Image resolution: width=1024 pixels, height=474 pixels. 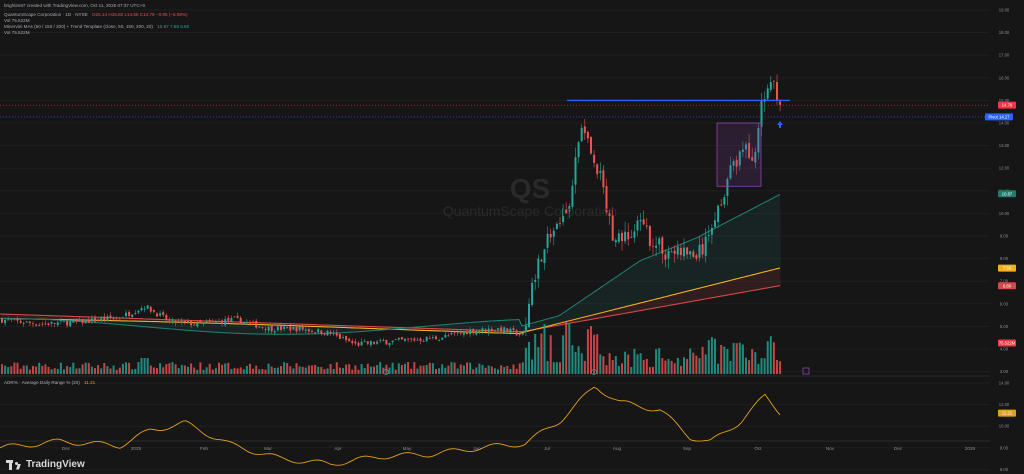 I want to click on adr-legend: ADR% · Average Daily Range % (20) 11.21, so click(x=49, y=383).